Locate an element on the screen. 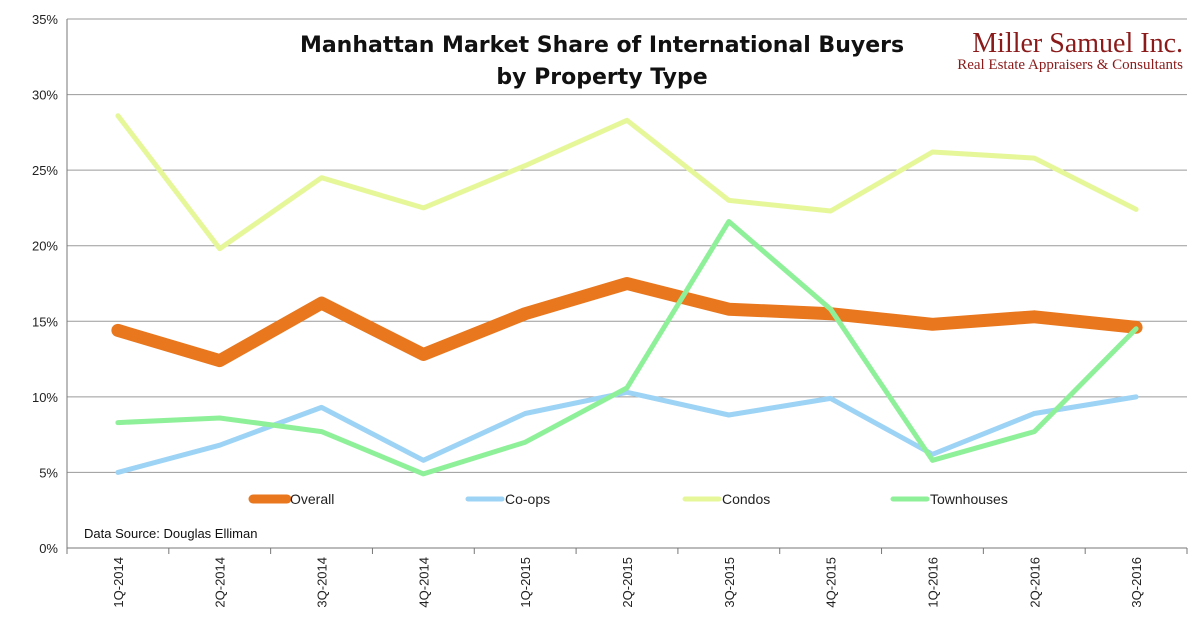 The height and width of the screenshot is (623, 1200). brand-tagline: Real Estate Appraisers & Consultants is located at coordinates (1070, 65).